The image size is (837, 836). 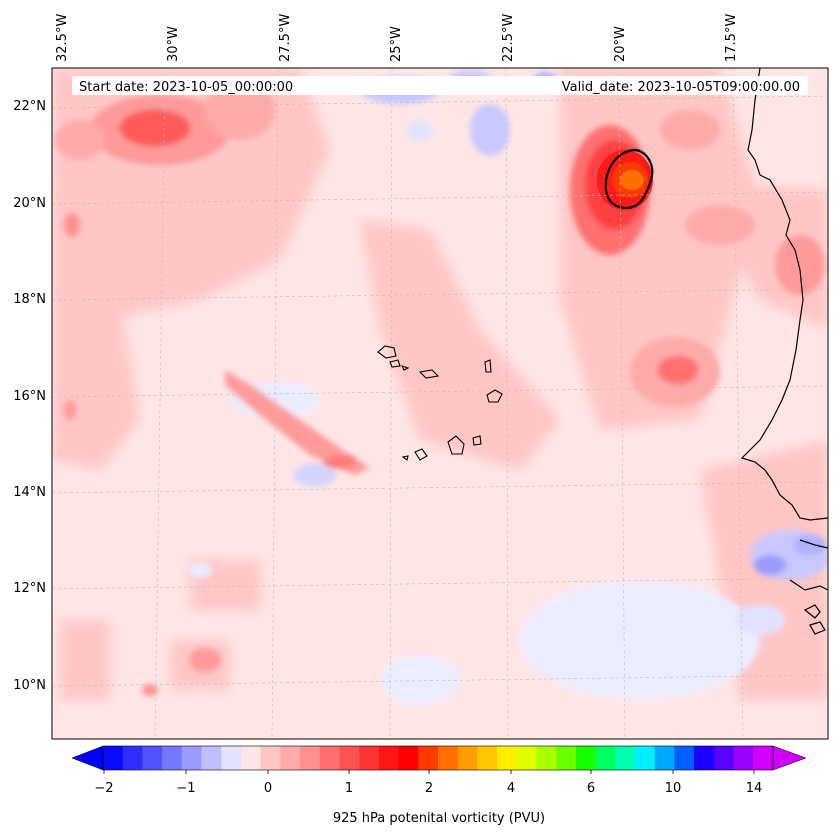 What do you see at coordinates (29, 685) in the screenshot?
I see `lat-label: 10°N` at bounding box center [29, 685].